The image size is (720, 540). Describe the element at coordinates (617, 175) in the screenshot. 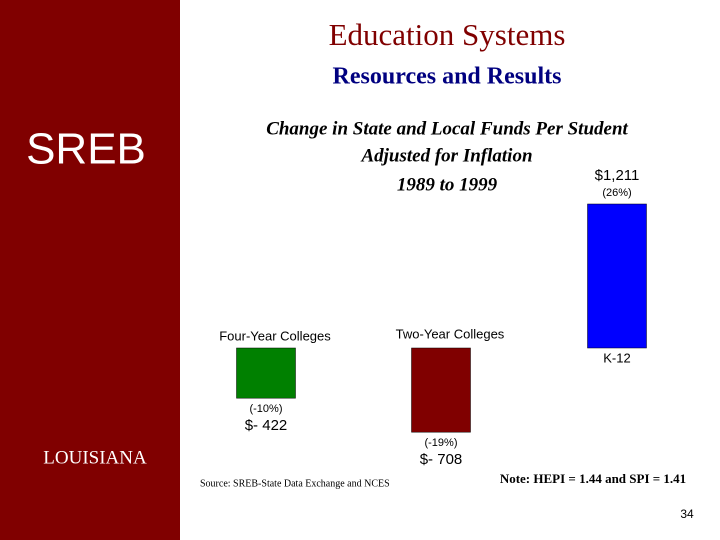

I see `value-label: $1,211` at that location.